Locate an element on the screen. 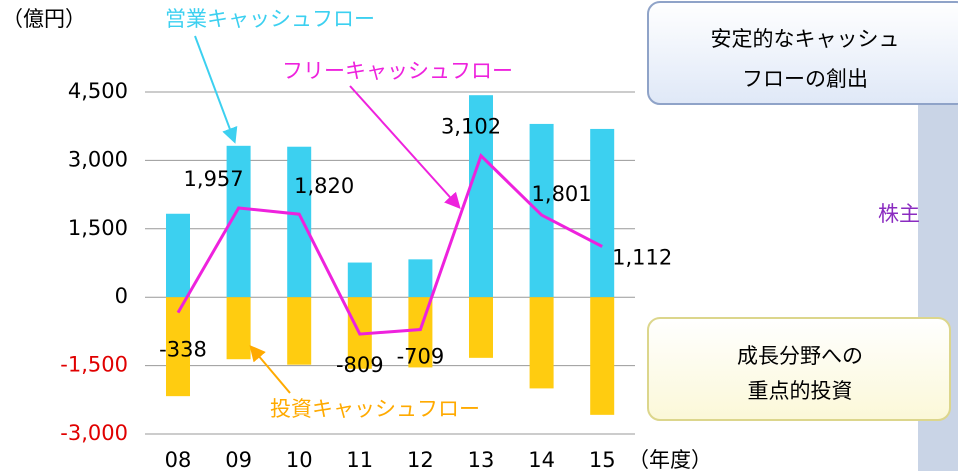 The width and height of the screenshot is (958, 471). x-tick-label: 13 is located at coordinates (481, 459).